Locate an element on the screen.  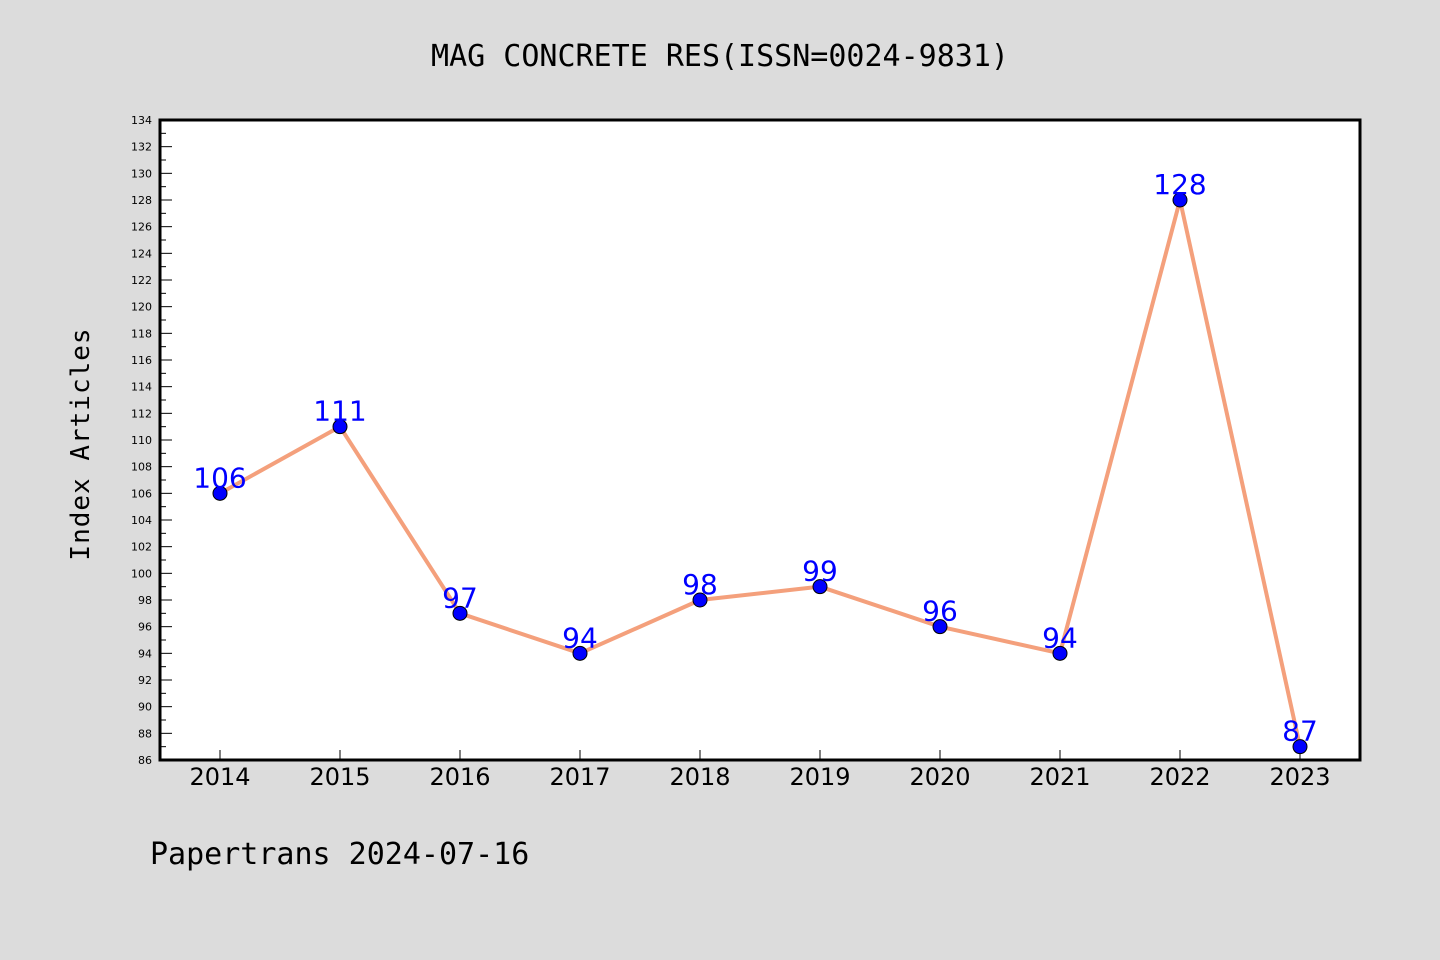
x-tick-label: 2017 is located at coordinates (579, 777).